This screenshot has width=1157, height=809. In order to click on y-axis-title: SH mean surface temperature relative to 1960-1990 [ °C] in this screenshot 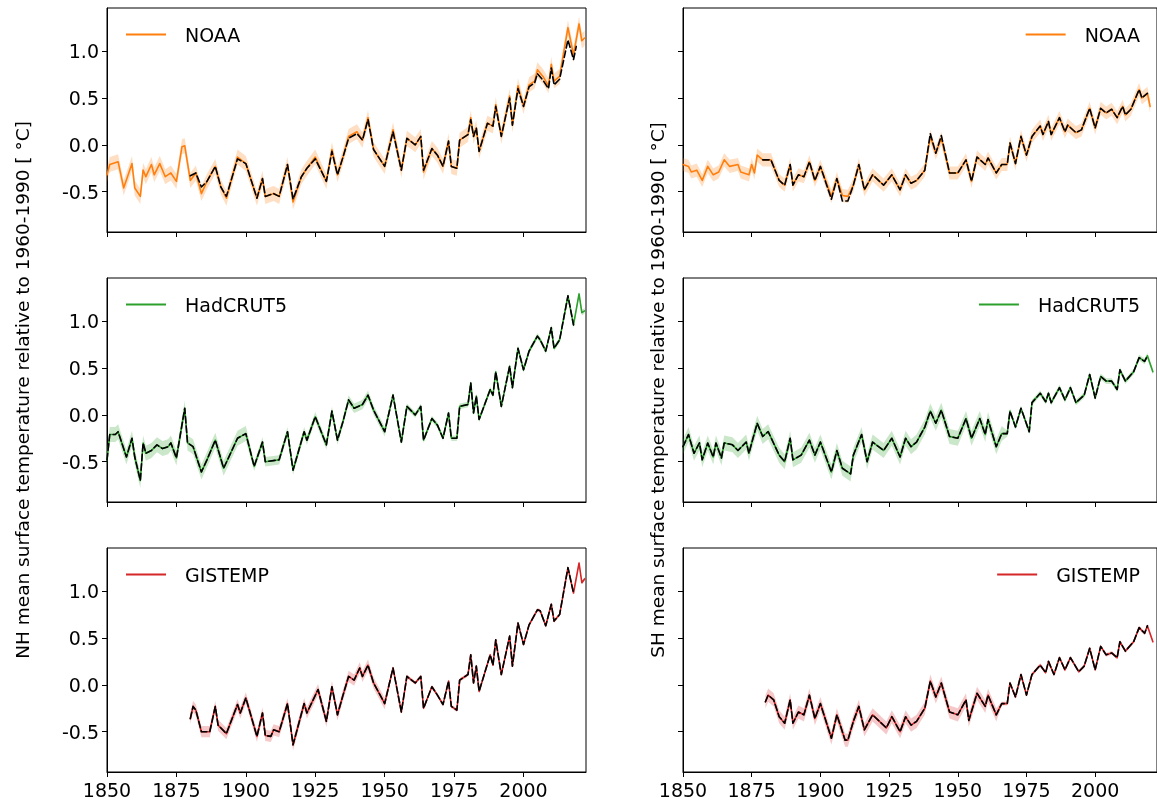, I will do `click(657, 390)`.